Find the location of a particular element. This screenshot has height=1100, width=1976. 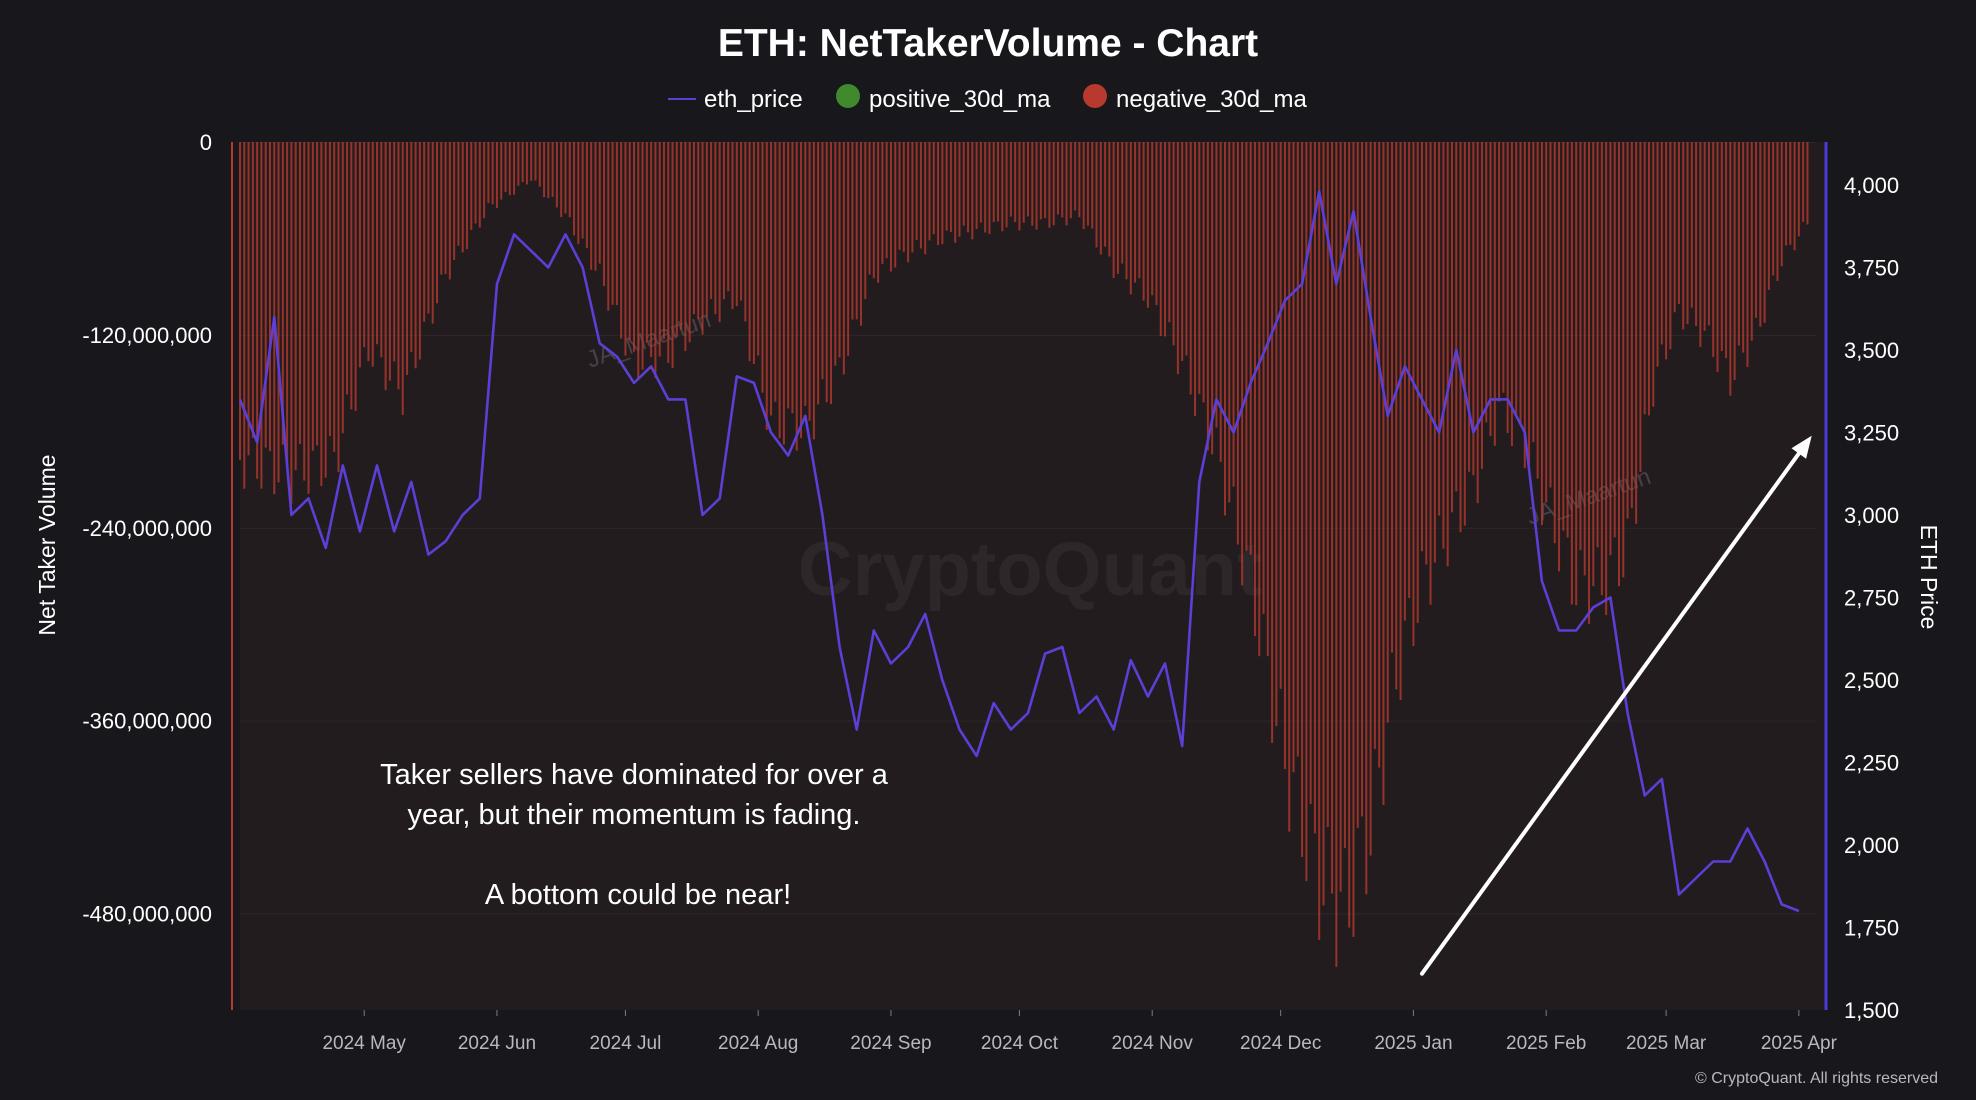

trend-arrow is located at coordinates (1616, 705).